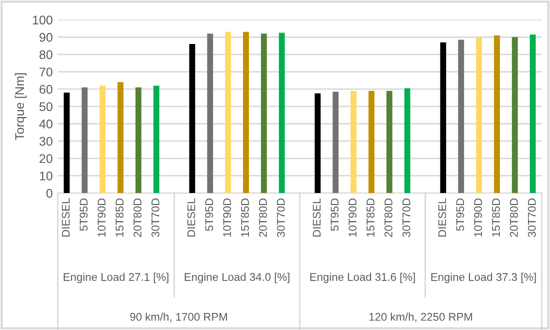 This screenshot has width=550, height=330. Describe the element at coordinates (46, 55) in the screenshot. I see `y-tick-label: 80` at that location.